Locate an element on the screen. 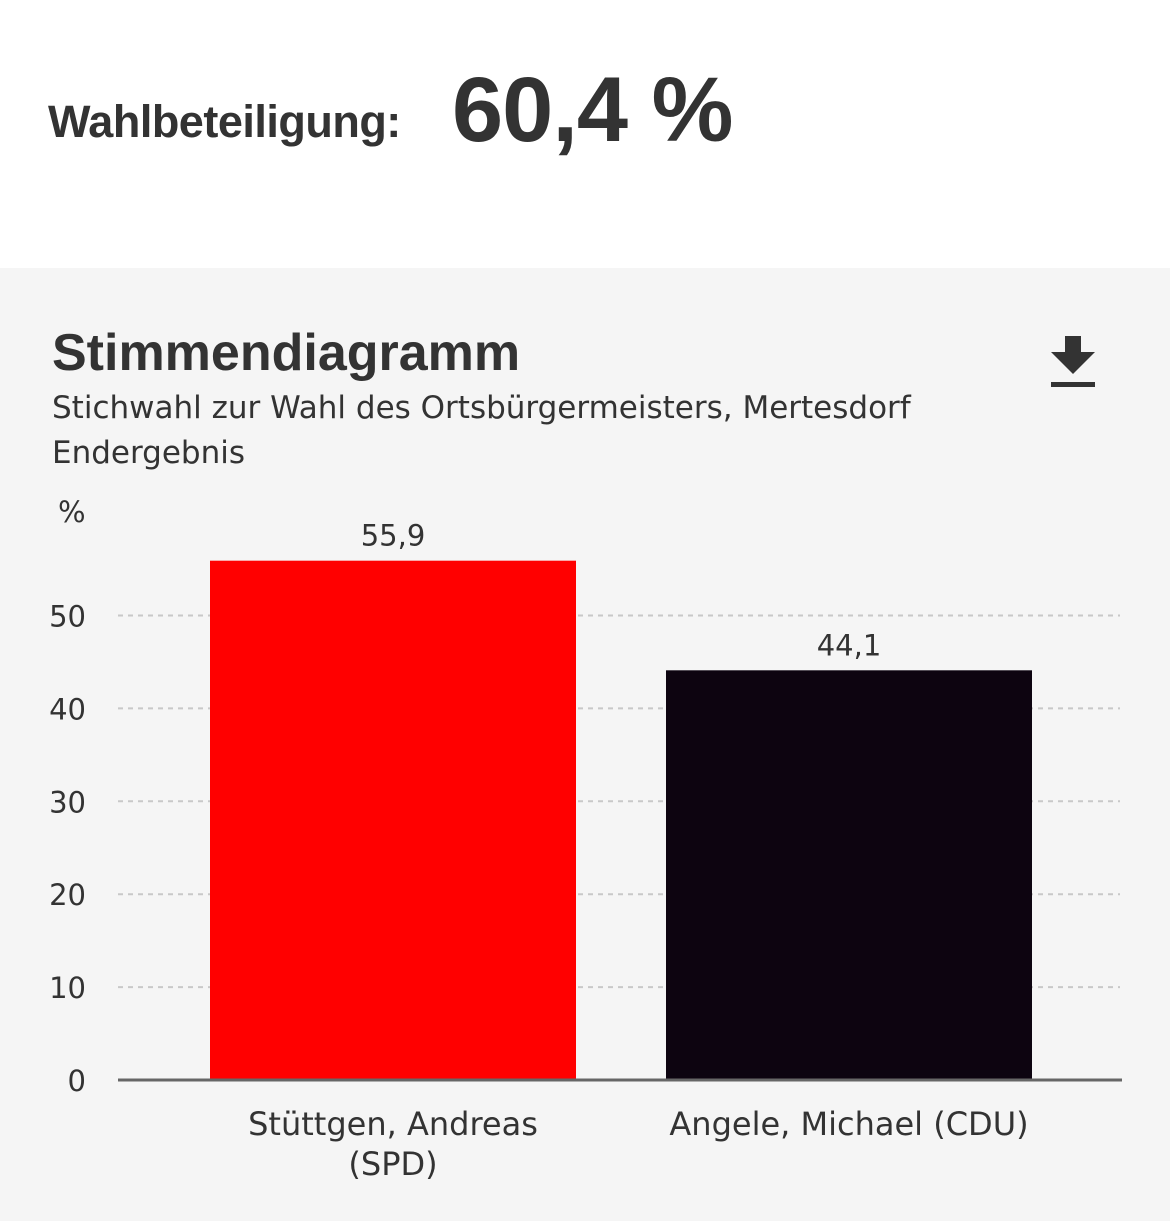 The width and height of the screenshot is (1170, 1221). x-category-label: Stüttgen, Andreas is located at coordinates (393, 1124).